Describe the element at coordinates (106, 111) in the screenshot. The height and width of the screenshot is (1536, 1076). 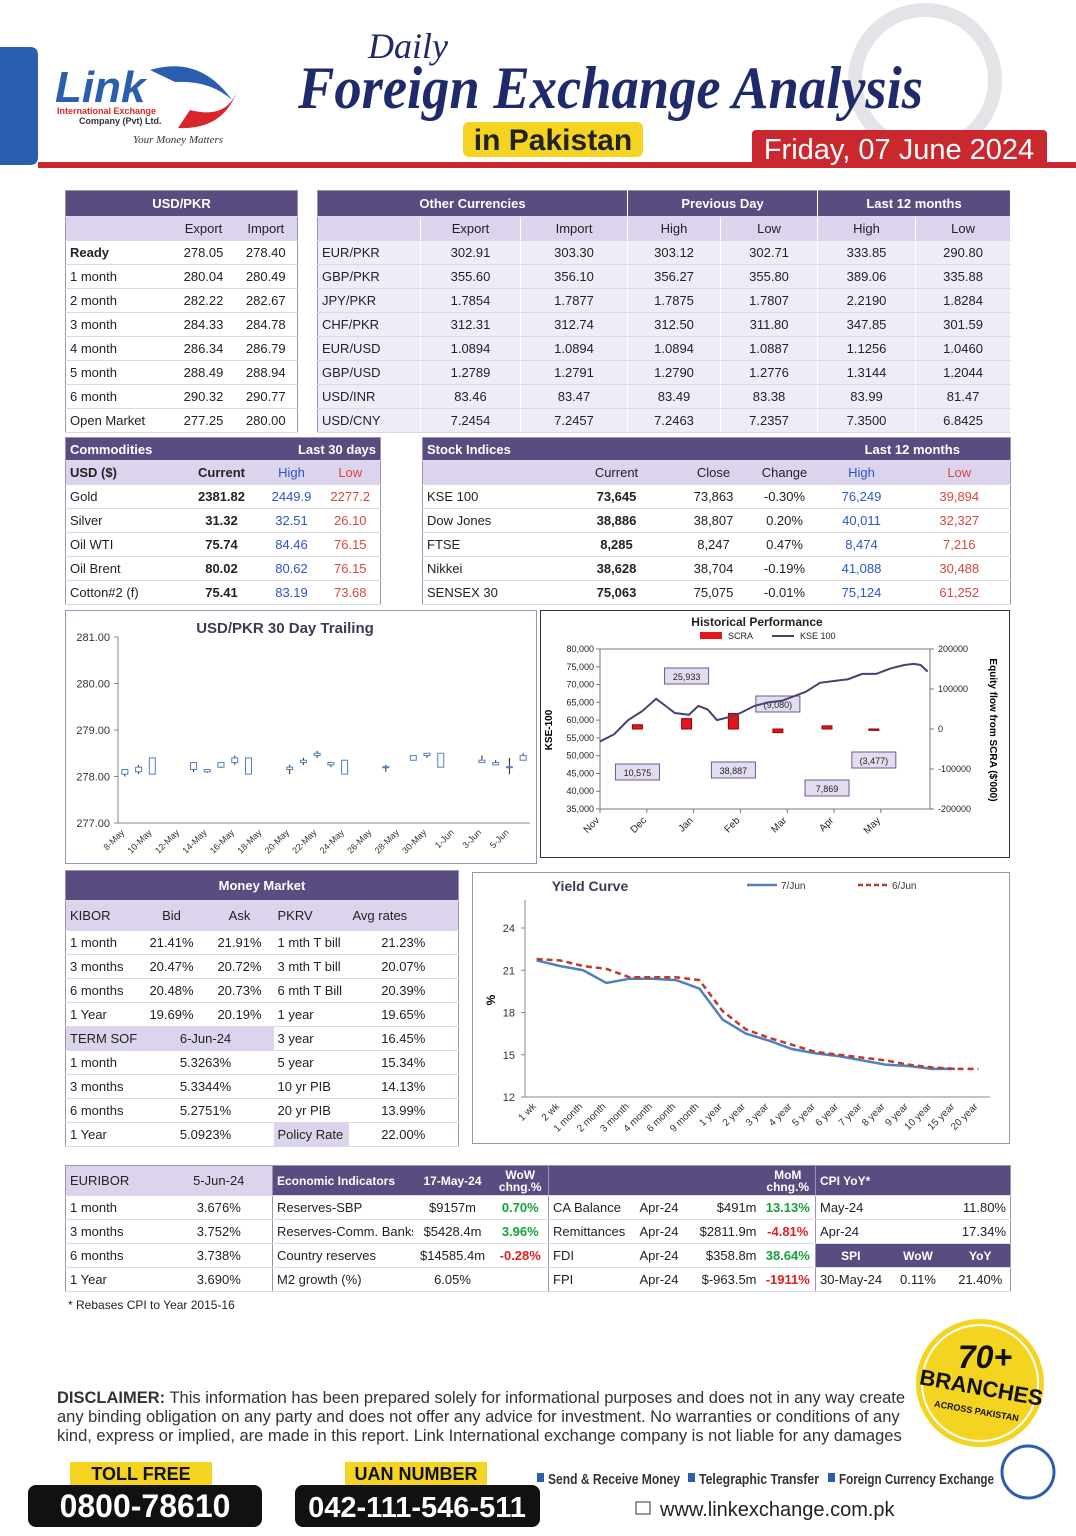
I see `company-name: International Exchange` at that location.